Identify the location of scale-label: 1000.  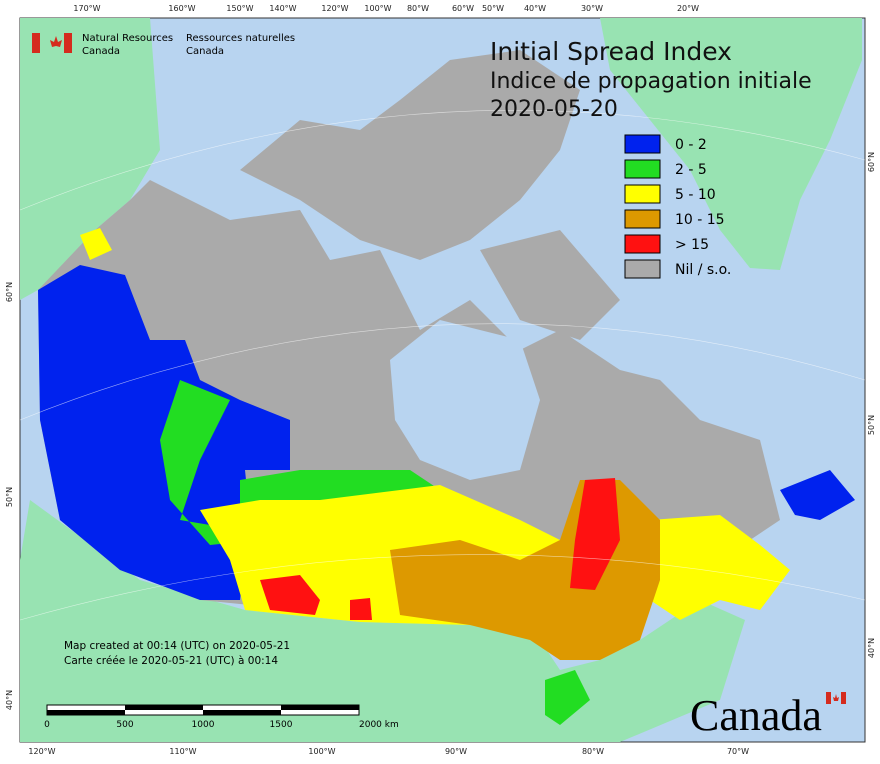
(203, 725).